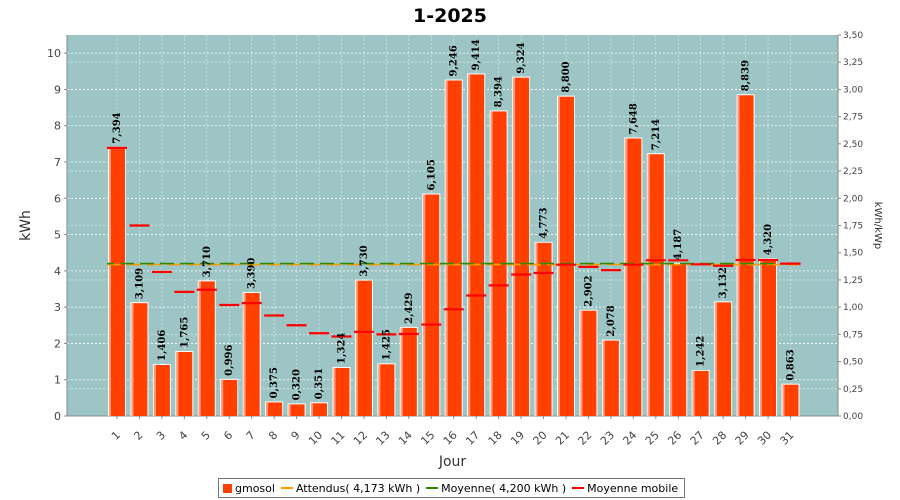 This screenshot has height=500, width=900. What do you see at coordinates (255, 488) in the screenshot?
I see `legend-label: gmosol` at bounding box center [255, 488].